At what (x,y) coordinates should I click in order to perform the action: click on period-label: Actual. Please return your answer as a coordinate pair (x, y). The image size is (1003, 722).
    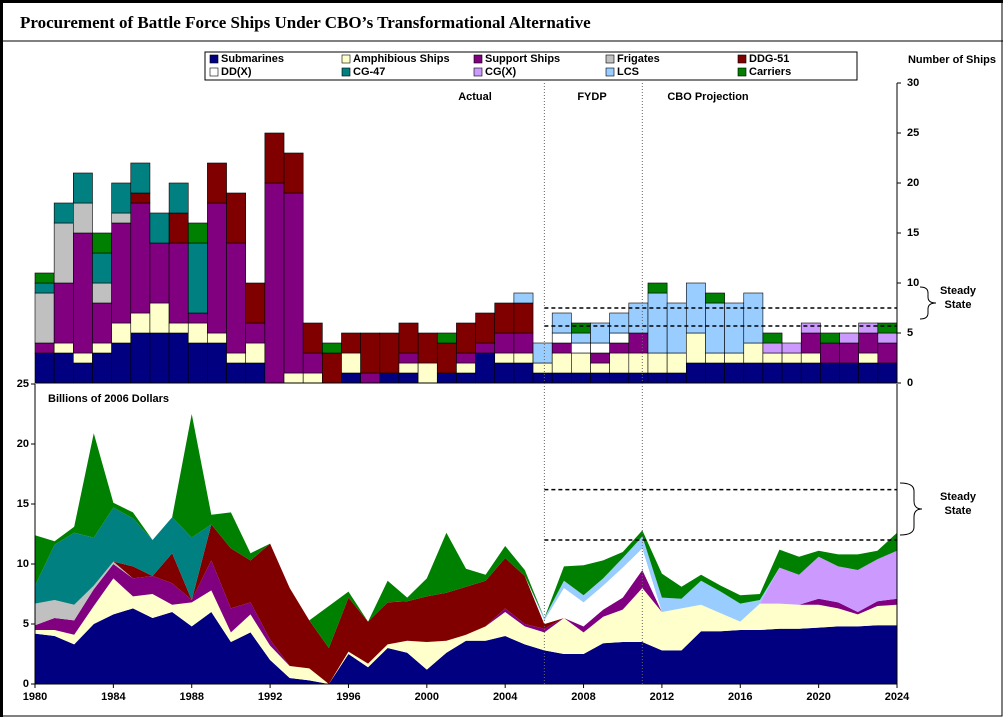
    Looking at the image, I should click on (475, 97).